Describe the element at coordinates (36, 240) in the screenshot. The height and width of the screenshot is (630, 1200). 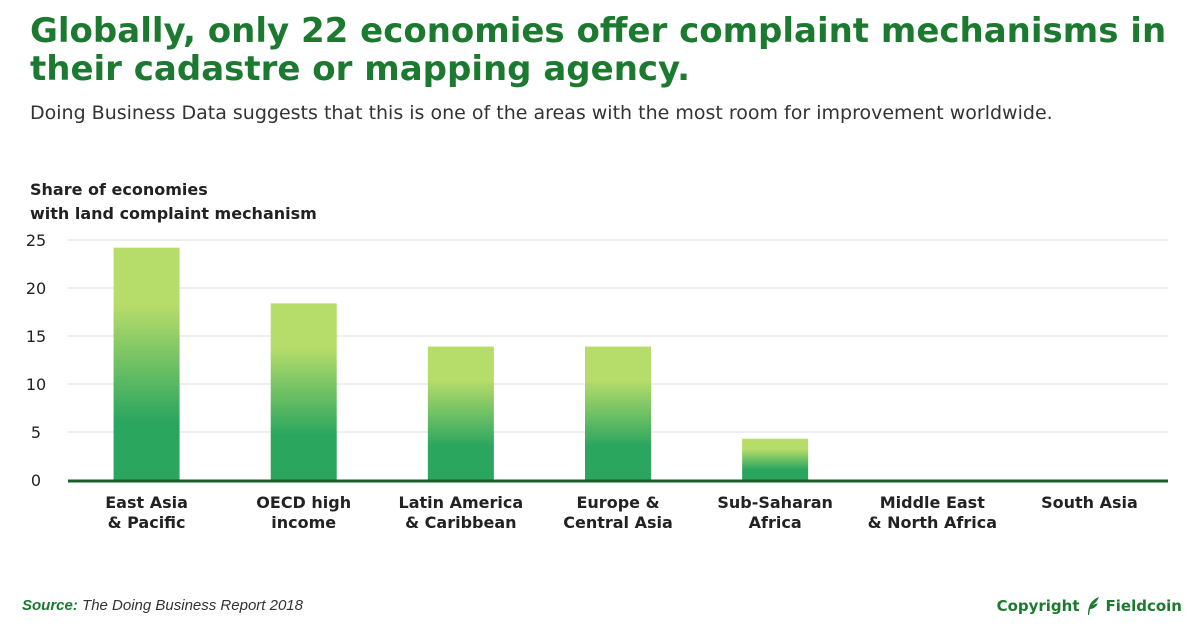
I see `y-tick-label: 25` at that location.